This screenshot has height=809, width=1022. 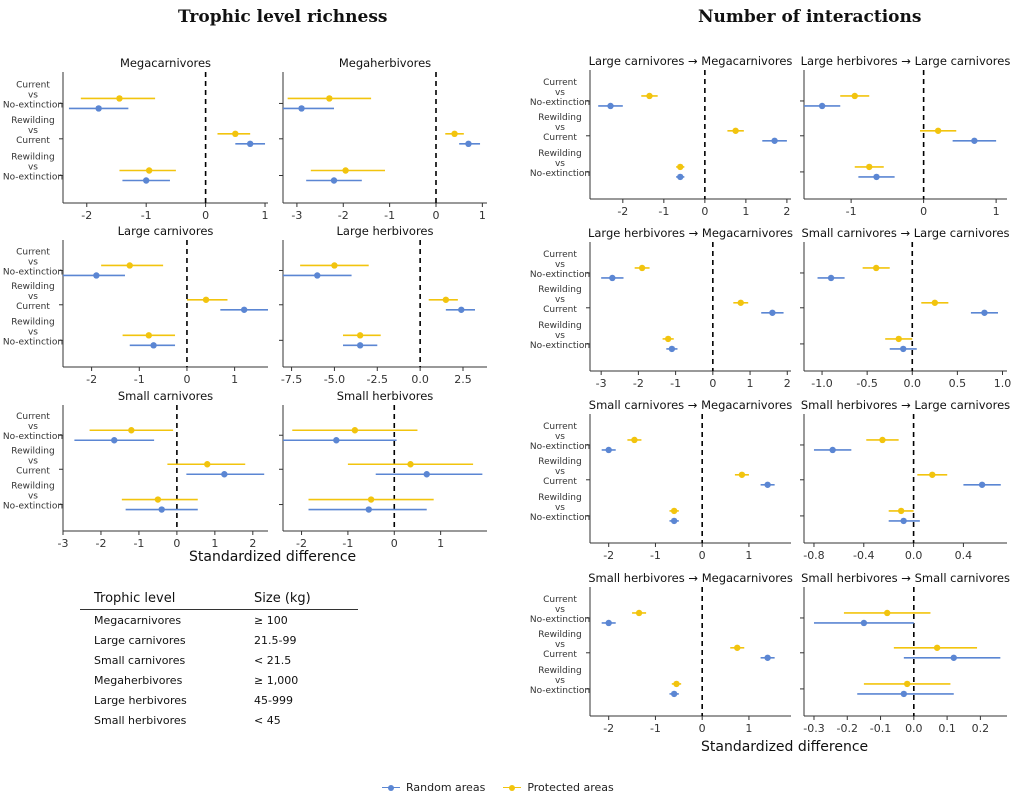 I want to click on panel-title: Large carnivores → Megacarnivores, so click(x=691, y=61).